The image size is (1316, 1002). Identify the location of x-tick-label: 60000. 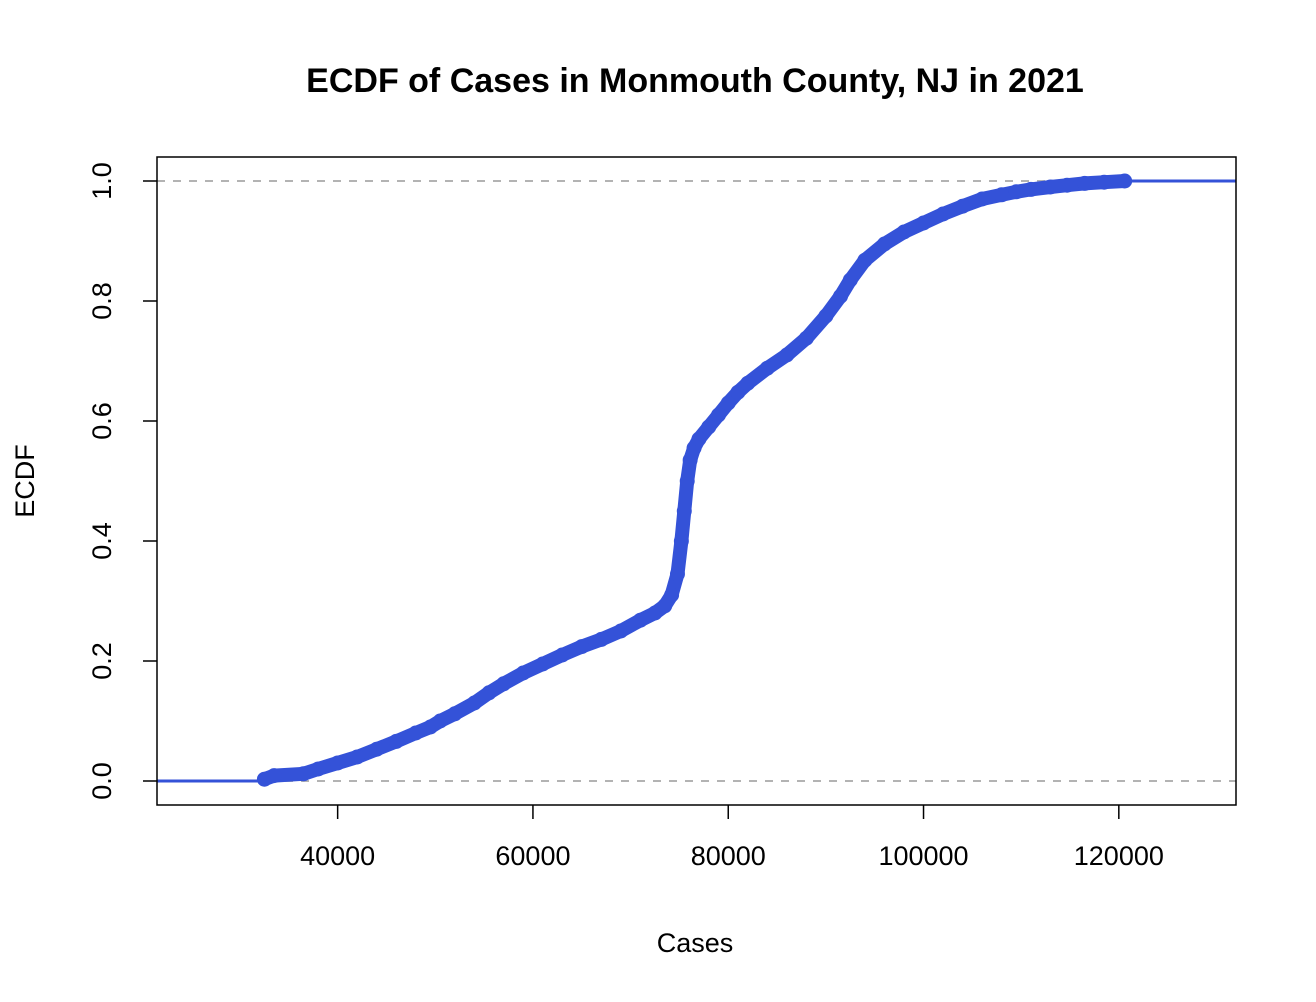
(532, 856).